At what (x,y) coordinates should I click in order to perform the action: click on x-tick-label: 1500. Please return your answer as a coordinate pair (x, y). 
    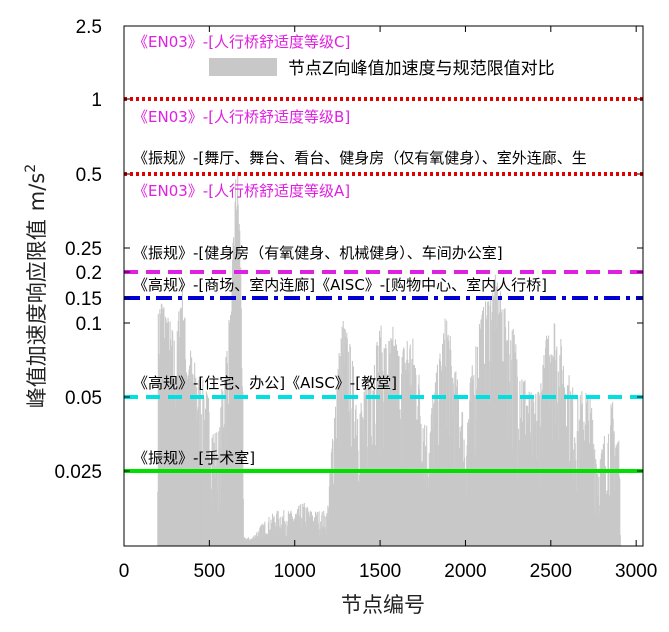
    Looking at the image, I should click on (380, 571).